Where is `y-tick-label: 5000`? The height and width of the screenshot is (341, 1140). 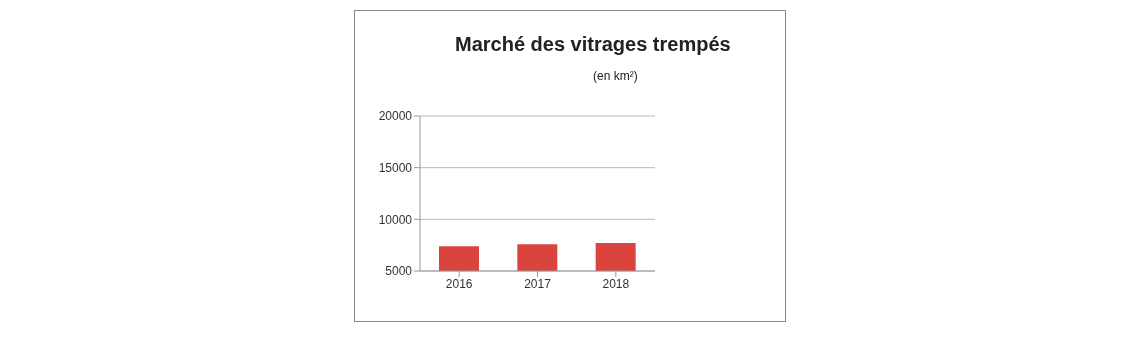
y-tick-label: 5000 is located at coordinates (399, 271).